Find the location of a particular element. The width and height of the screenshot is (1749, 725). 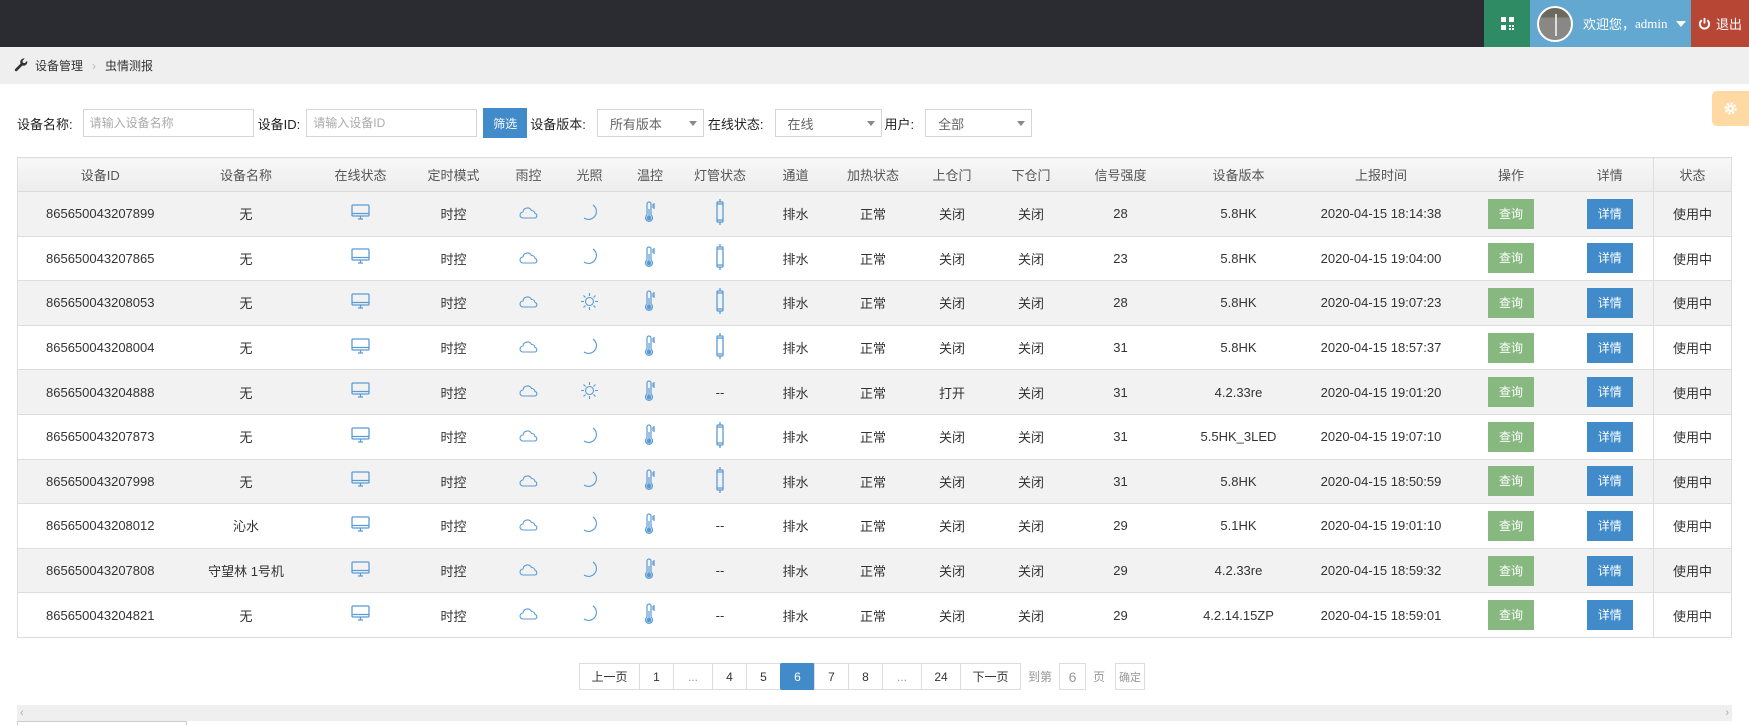

page-button-6: 6 is located at coordinates (797, 676).